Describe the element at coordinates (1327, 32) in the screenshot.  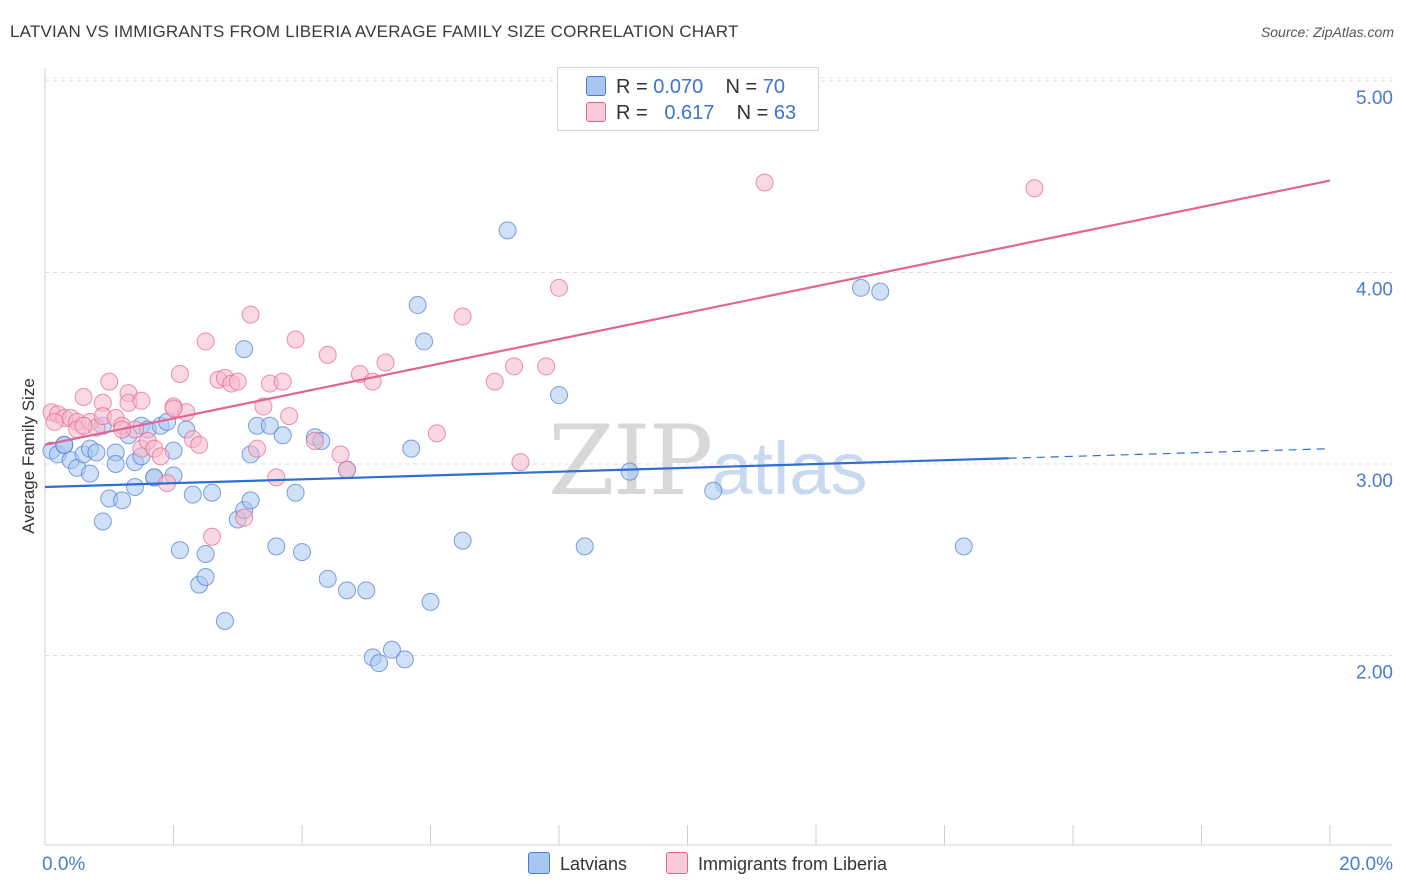
I see `source-label: Source: ZipAtlas.com` at that location.